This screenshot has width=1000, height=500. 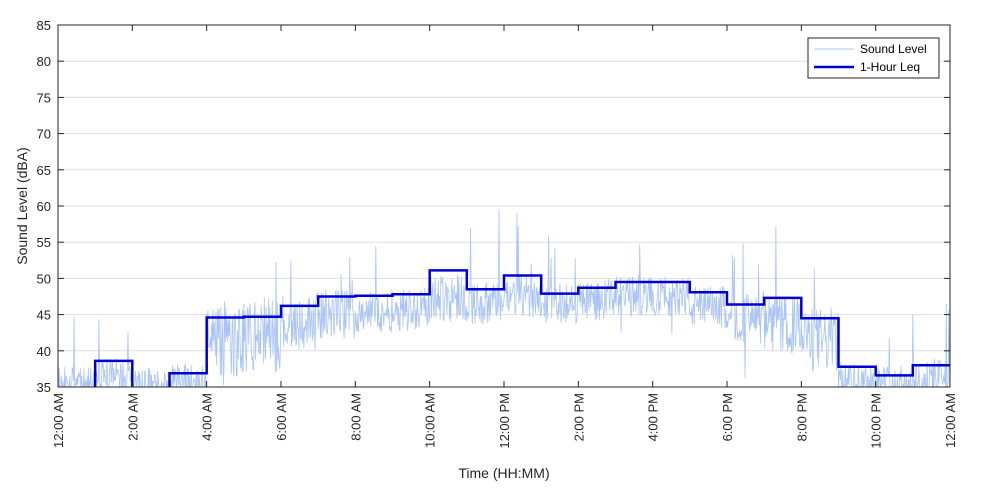 I want to click on legend-label-leq: 1-Hour Leq, so click(x=890, y=67).